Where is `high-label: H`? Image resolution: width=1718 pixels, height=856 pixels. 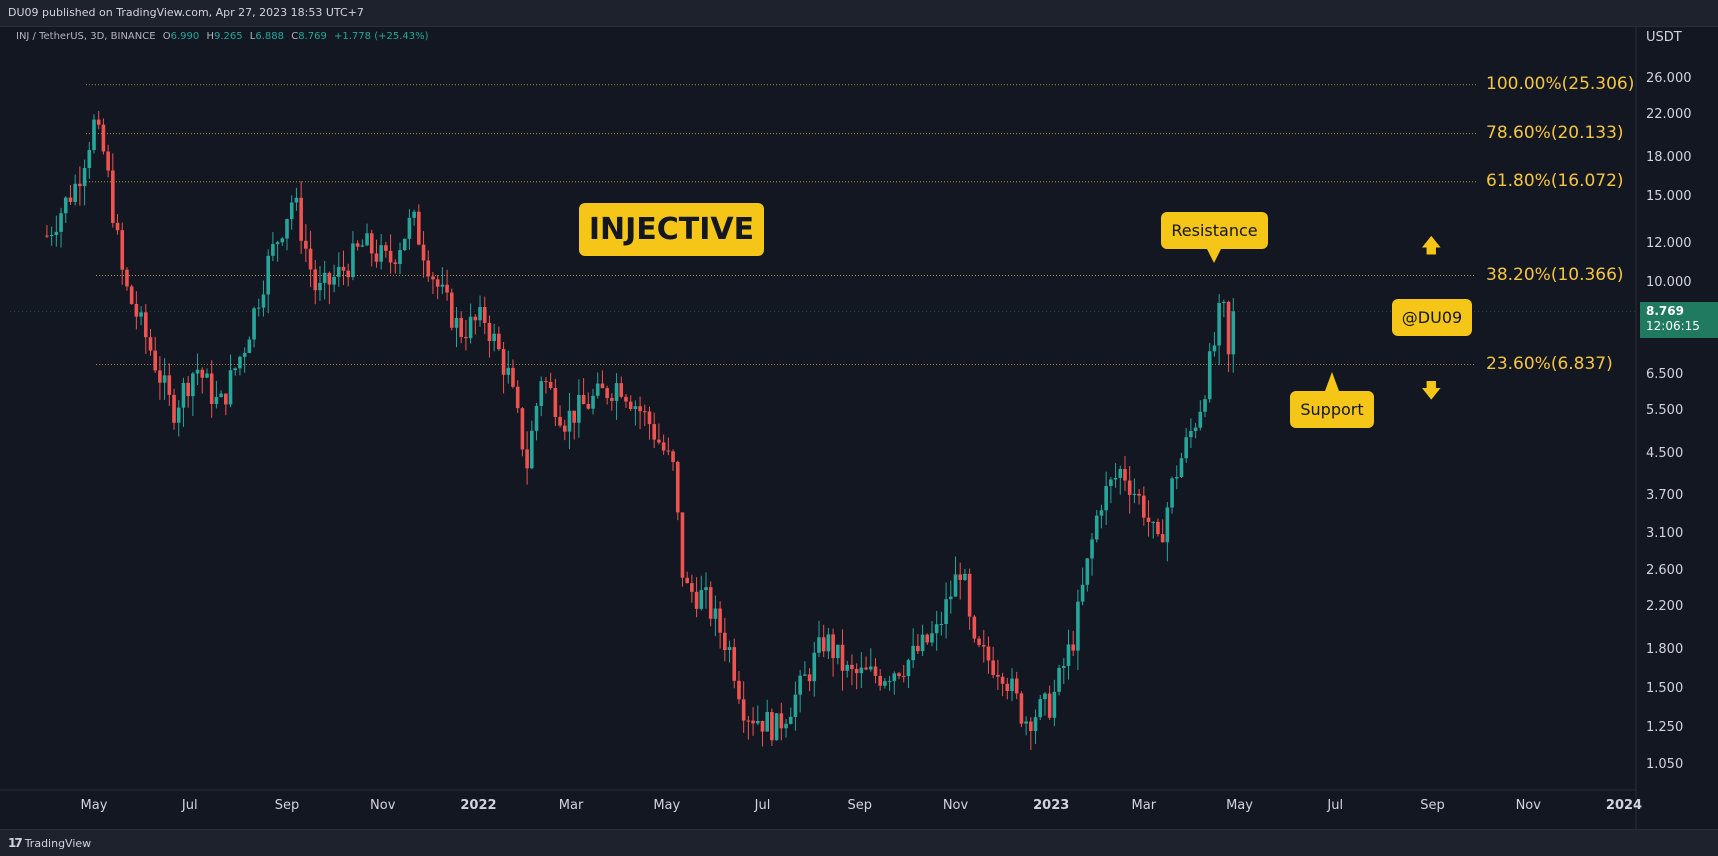 high-label: H is located at coordinates (210, 36).